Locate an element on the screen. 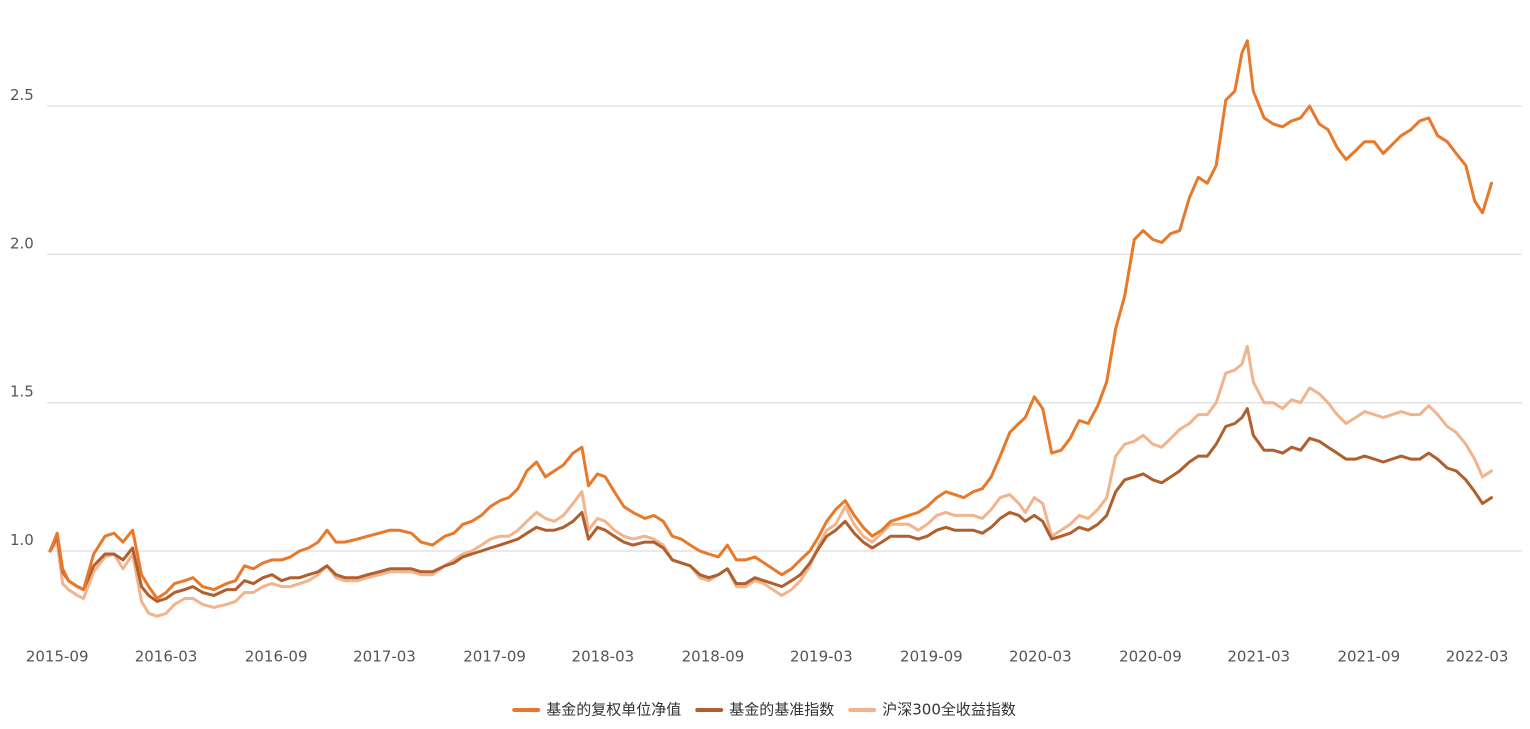 This screenshot has height=729, width=1530. legend: 基金的复权单位净值 基金的基准指数 沪深300全收益指数 is located at coordinates (764, 710).